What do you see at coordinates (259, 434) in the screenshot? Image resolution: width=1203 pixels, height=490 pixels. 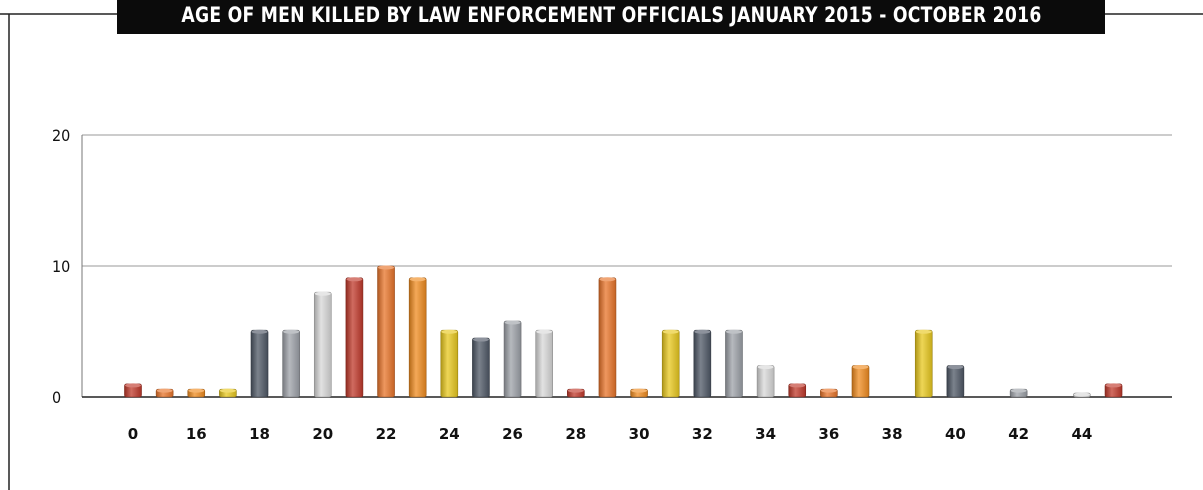 I see `x-tick-label: 18` at bounding box center [259, 434].